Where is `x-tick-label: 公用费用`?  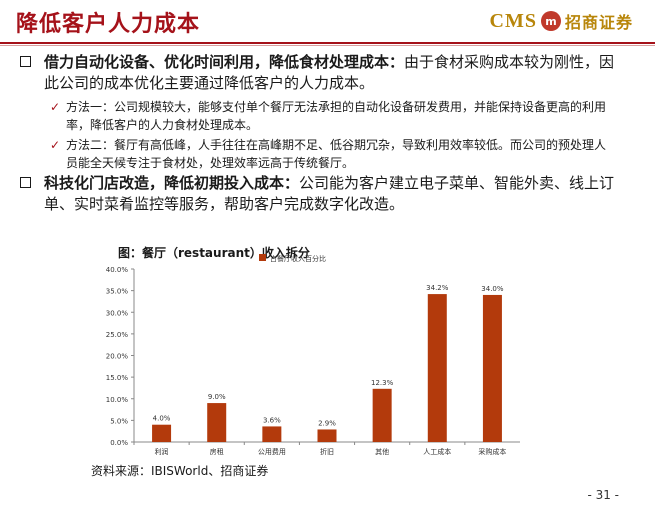
x-tick-label: 公用费用 is located at coordinates (272, 451).